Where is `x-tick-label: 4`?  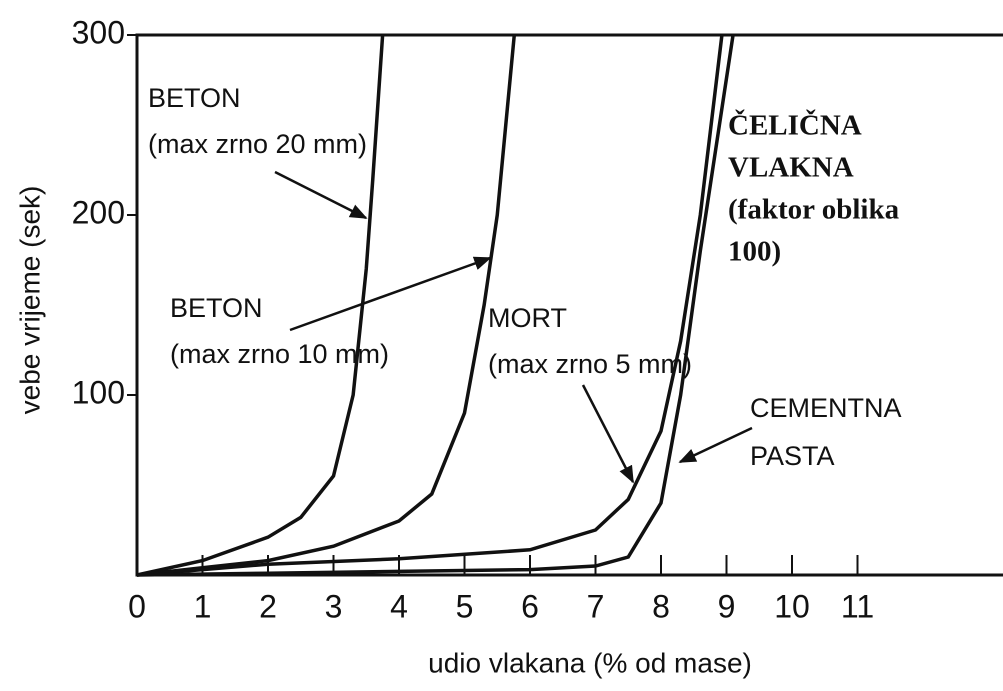 x-tick-label: 4 is located at coordinates (399, 606).